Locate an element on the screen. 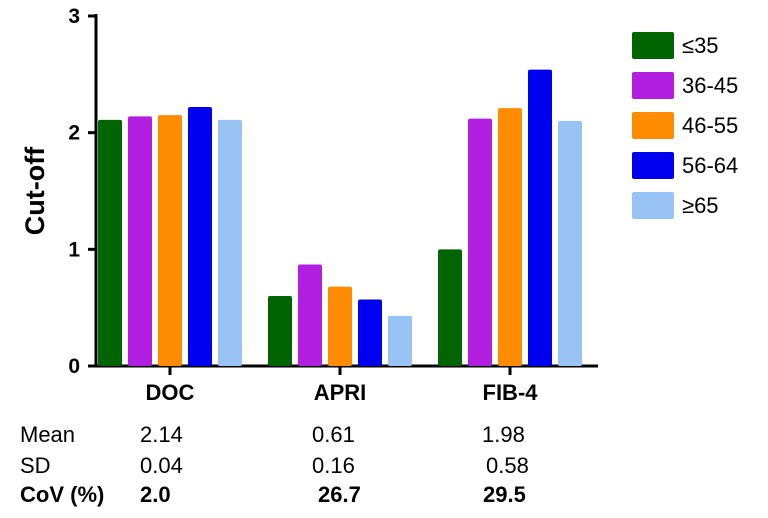 This screenshot has width=768, height=518. stats-mean-label: Mean is located at coordinates (48, 434).